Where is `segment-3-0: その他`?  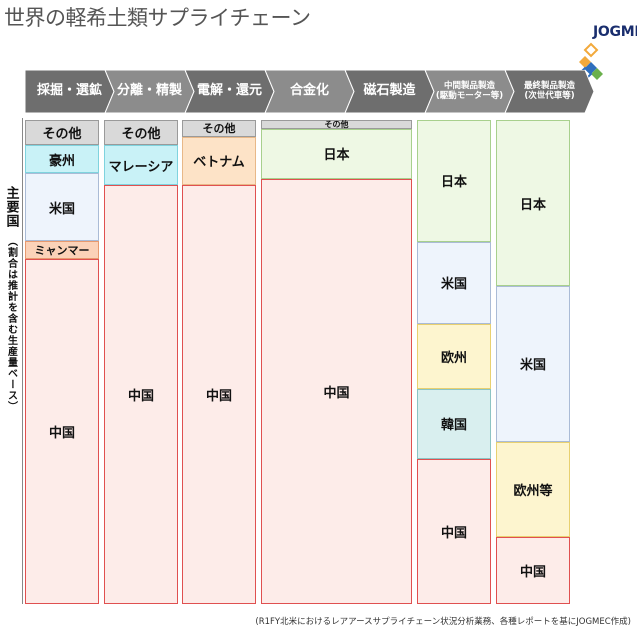 segment-3-0: その他 is located at coordinates (336, 124).